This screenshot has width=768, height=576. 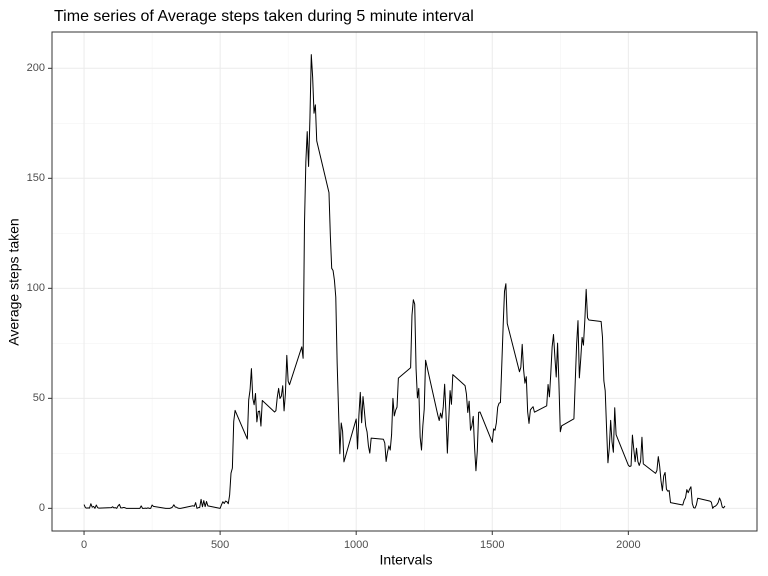 I want to click on y-tick-label: 200, so click(x=36, y=68).